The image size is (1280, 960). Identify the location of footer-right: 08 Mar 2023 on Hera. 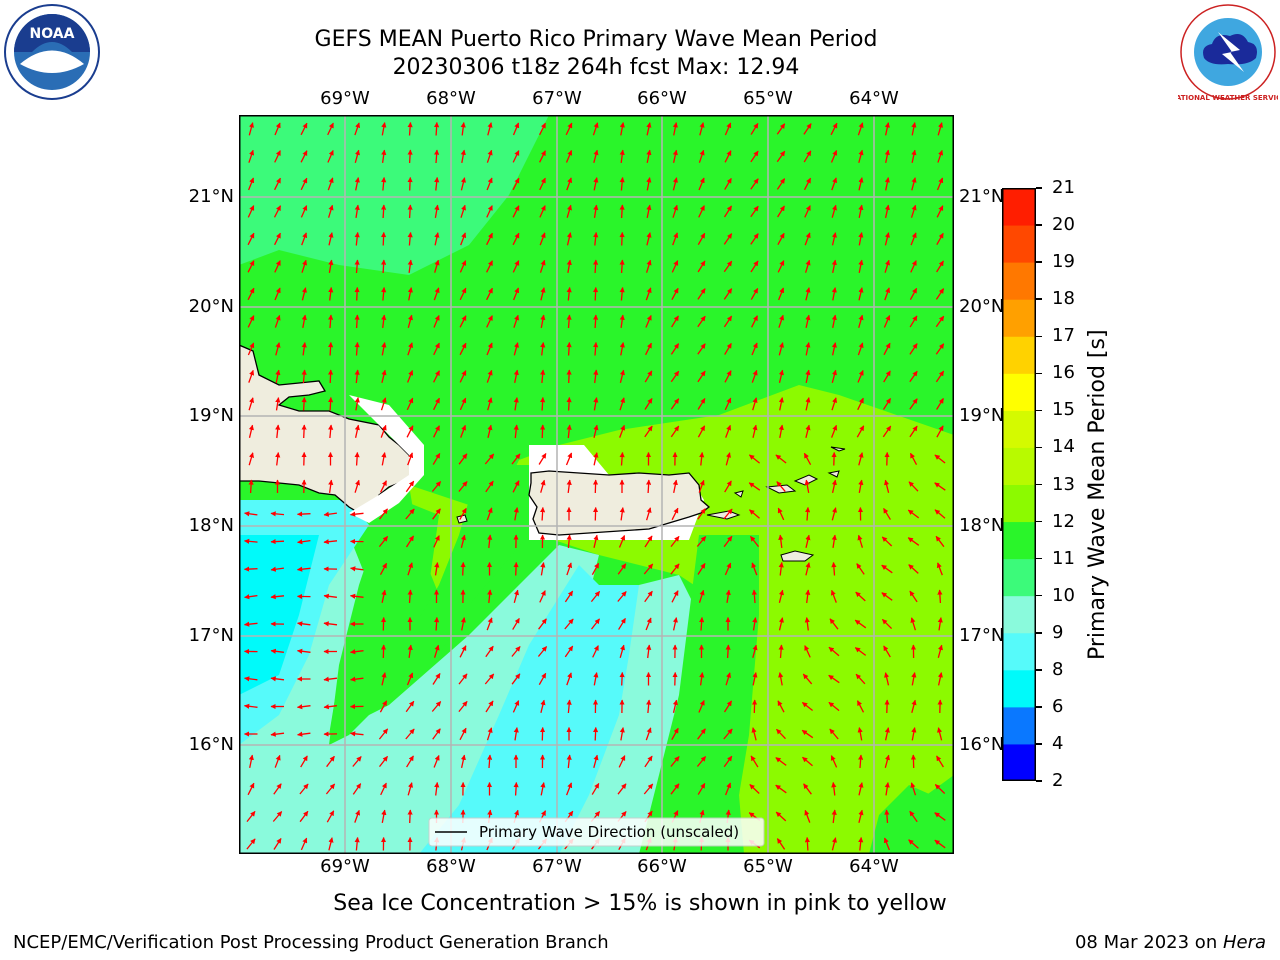
(1170, 942).